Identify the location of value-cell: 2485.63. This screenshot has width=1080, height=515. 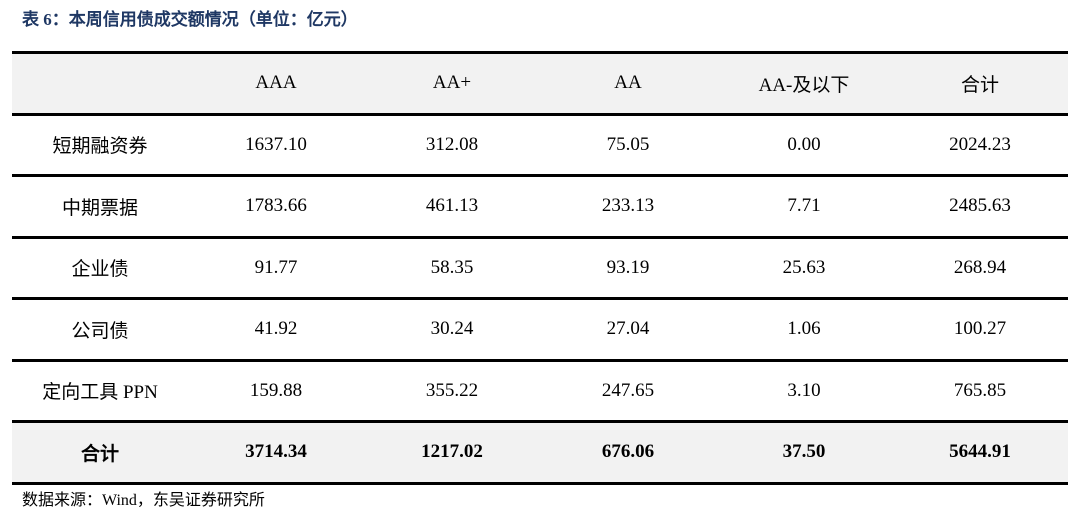
(980, 205).